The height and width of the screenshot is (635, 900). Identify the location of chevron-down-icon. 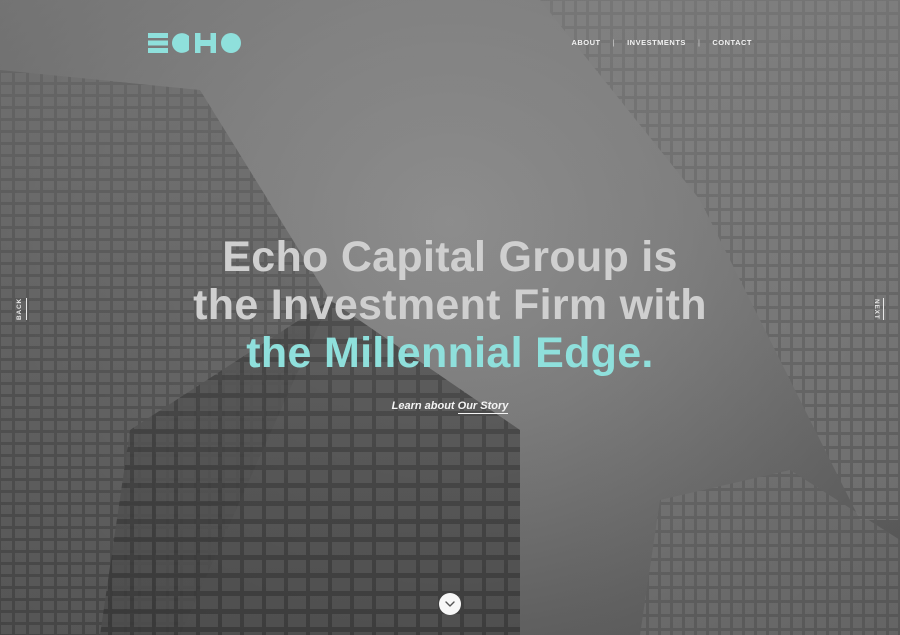
(450, 604).